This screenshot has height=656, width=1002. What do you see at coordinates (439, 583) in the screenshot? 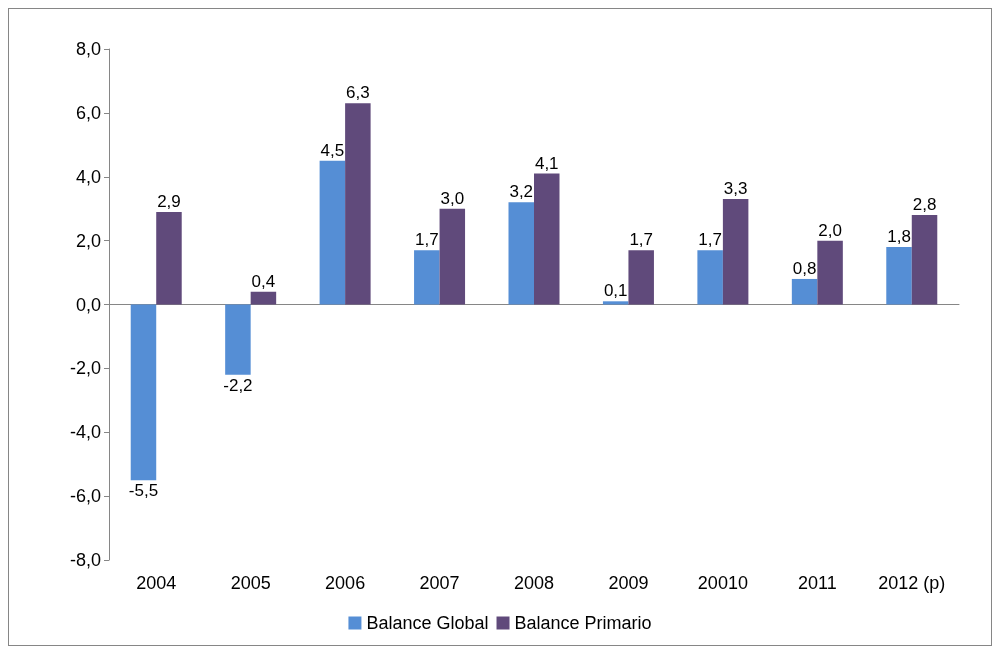
I see `x-tick-label: 2007` at bounding box center [439, 583].